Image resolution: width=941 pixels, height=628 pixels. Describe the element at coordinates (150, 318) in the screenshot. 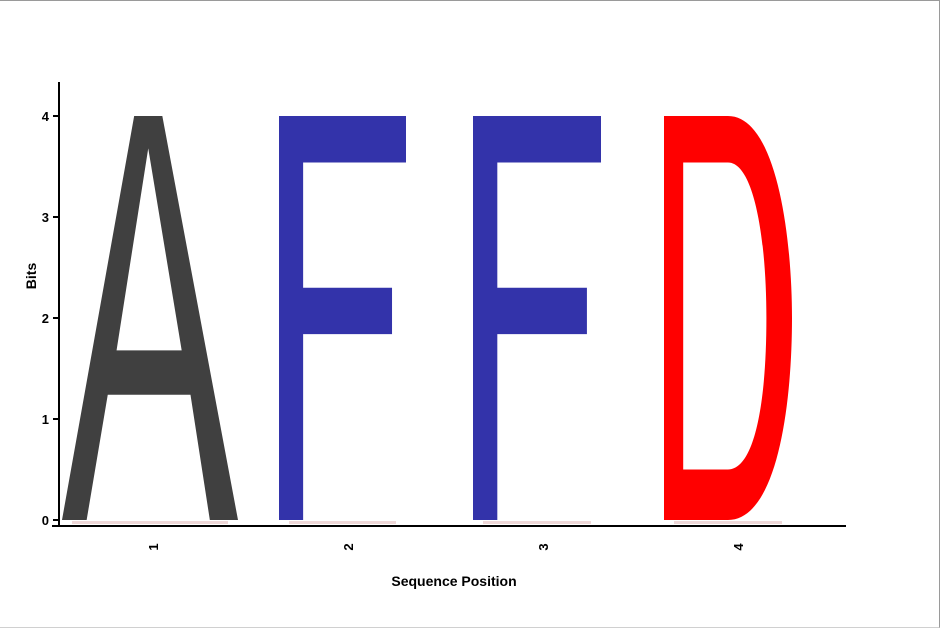

I see `logo-letter-a` at that location.